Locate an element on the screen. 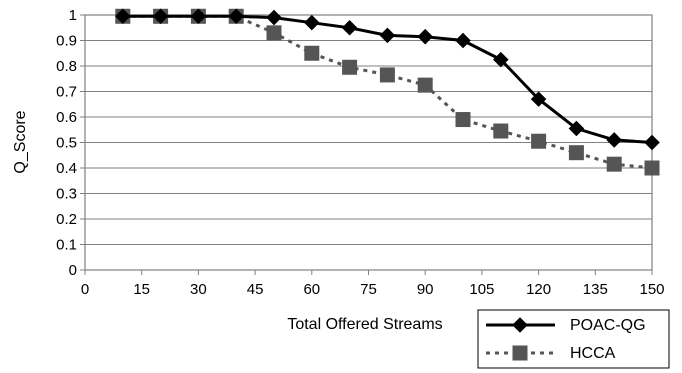 The image size is (682, 373). x-tick-label: 75 is located at coordinates (368, 289).